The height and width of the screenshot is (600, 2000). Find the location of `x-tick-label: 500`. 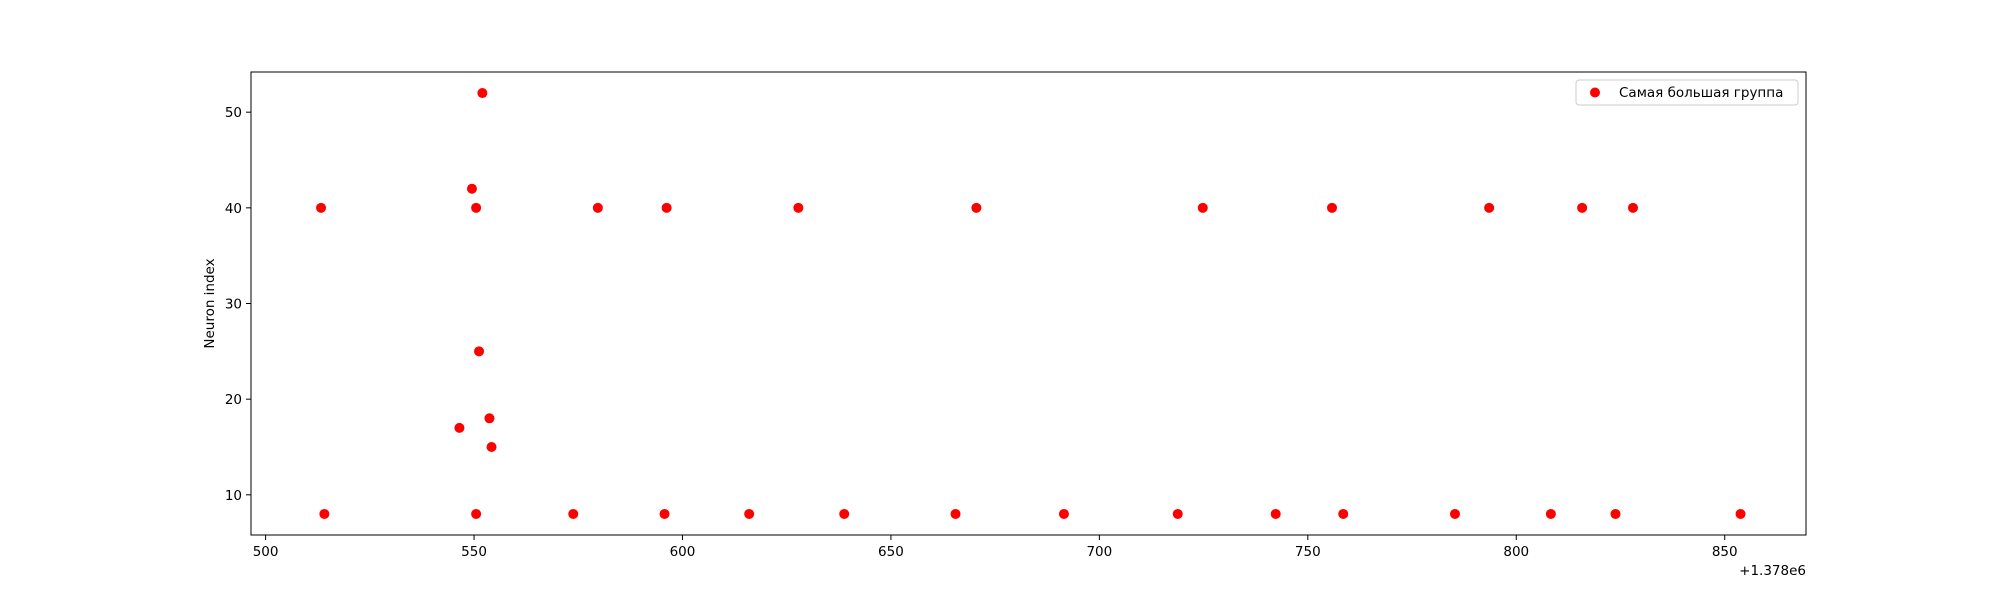

x-tick-label: 500 is located at coordinates (266, 552).